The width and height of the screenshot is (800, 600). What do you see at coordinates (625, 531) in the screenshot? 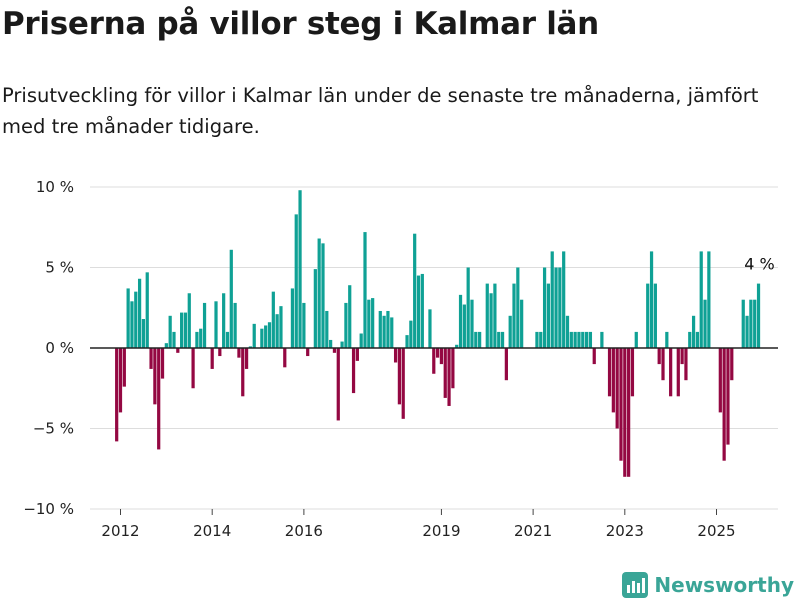
I see `x-tick-label: 2023` at bounding box center [625, 531].